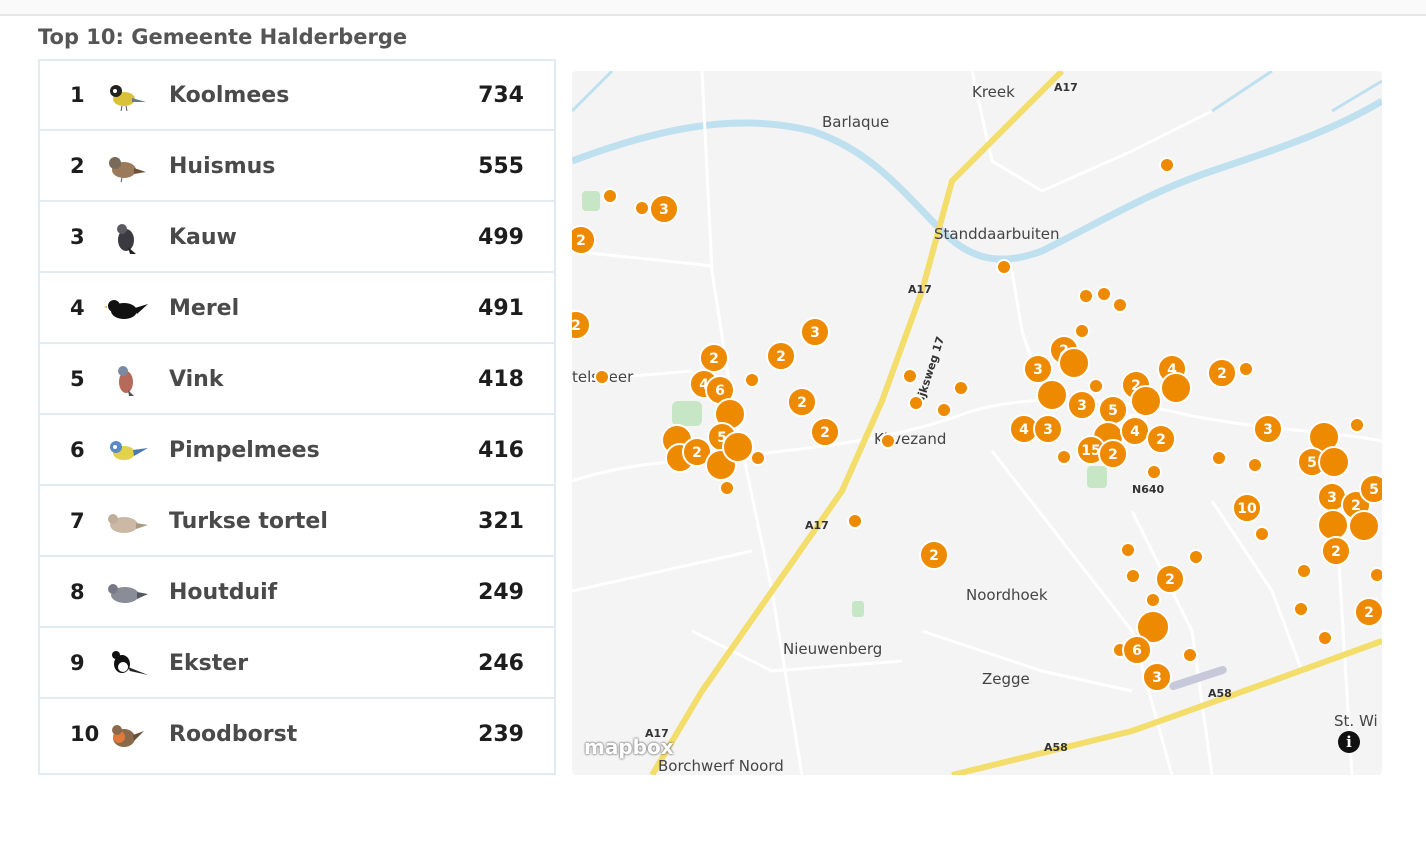 This screenshot has width=1426, height=852. What do you see at coordinates (248, 521) in the screenshot?
I see `bird-name: Turkse tortel` at bounding box center [248, 521].